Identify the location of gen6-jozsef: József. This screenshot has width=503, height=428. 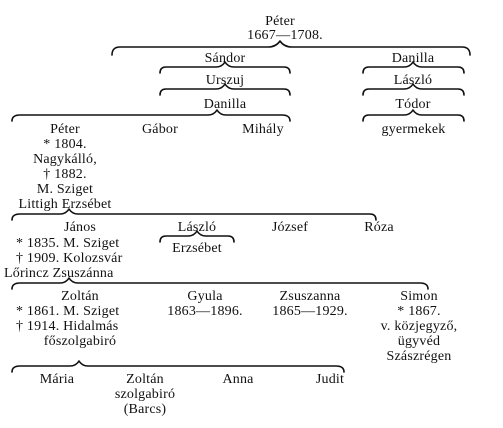
(290, 227).